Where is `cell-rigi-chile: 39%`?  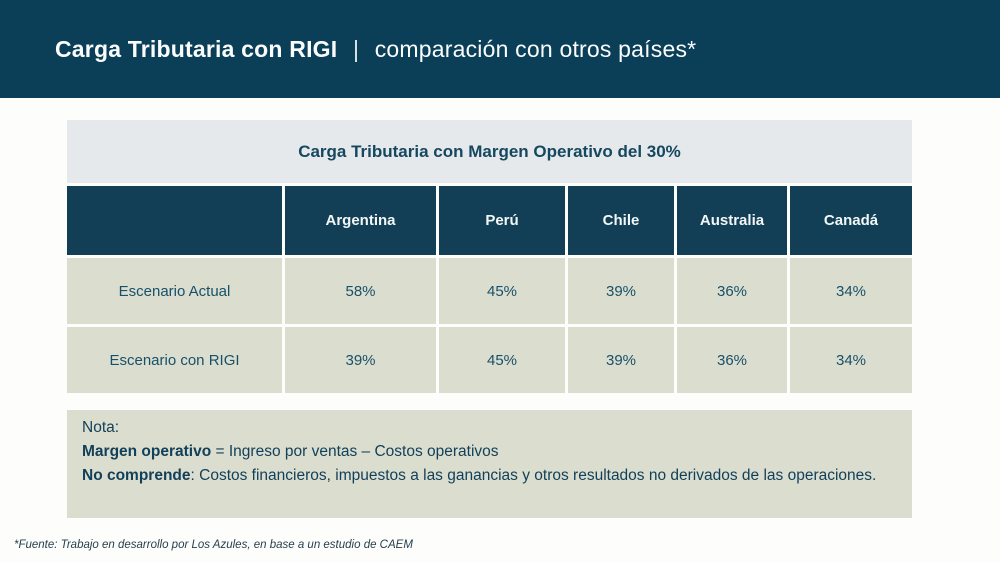
cell-rigi-chile: 39% is located at coordinates (621, 360).